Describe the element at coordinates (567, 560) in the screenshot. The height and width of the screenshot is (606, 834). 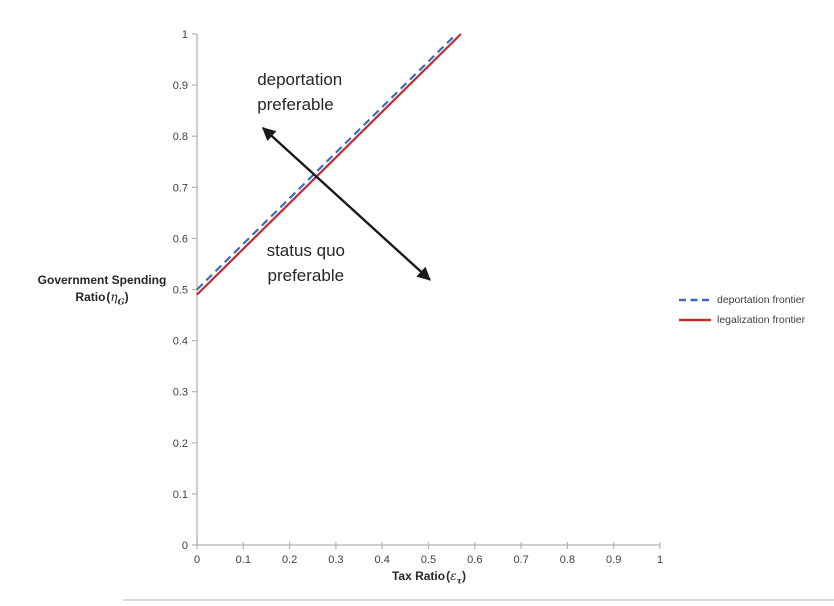
I see `x-tick-label: 0.8` at that location.